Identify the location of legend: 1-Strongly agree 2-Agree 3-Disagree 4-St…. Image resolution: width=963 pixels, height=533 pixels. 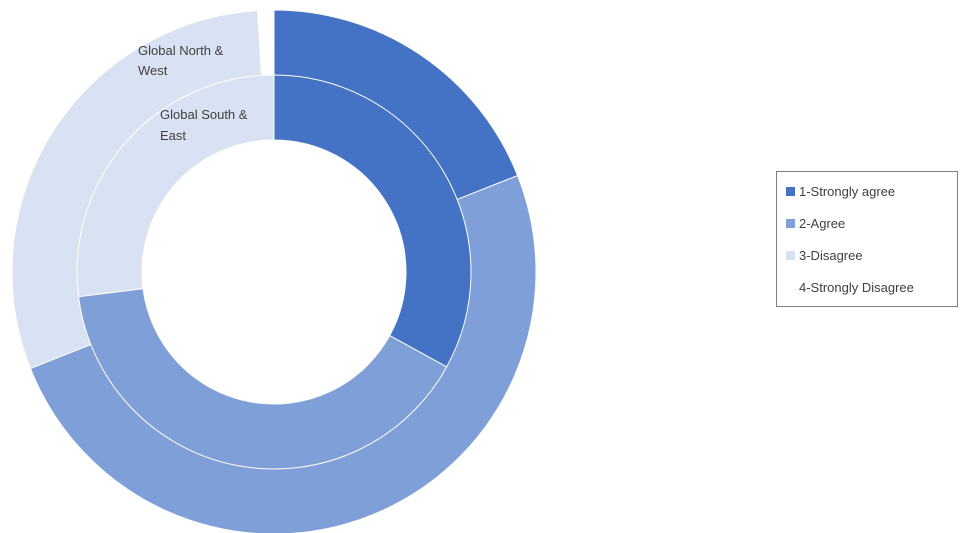
(867, 239).